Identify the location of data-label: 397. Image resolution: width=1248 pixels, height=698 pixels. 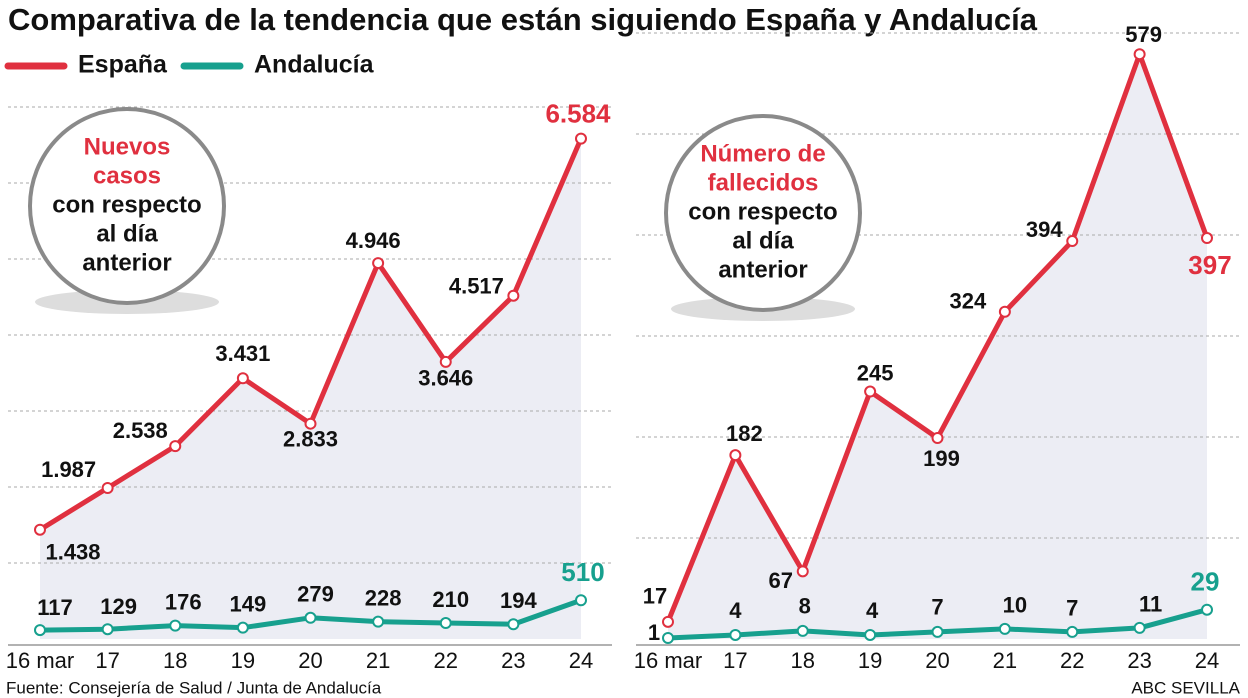
(1209, 265).